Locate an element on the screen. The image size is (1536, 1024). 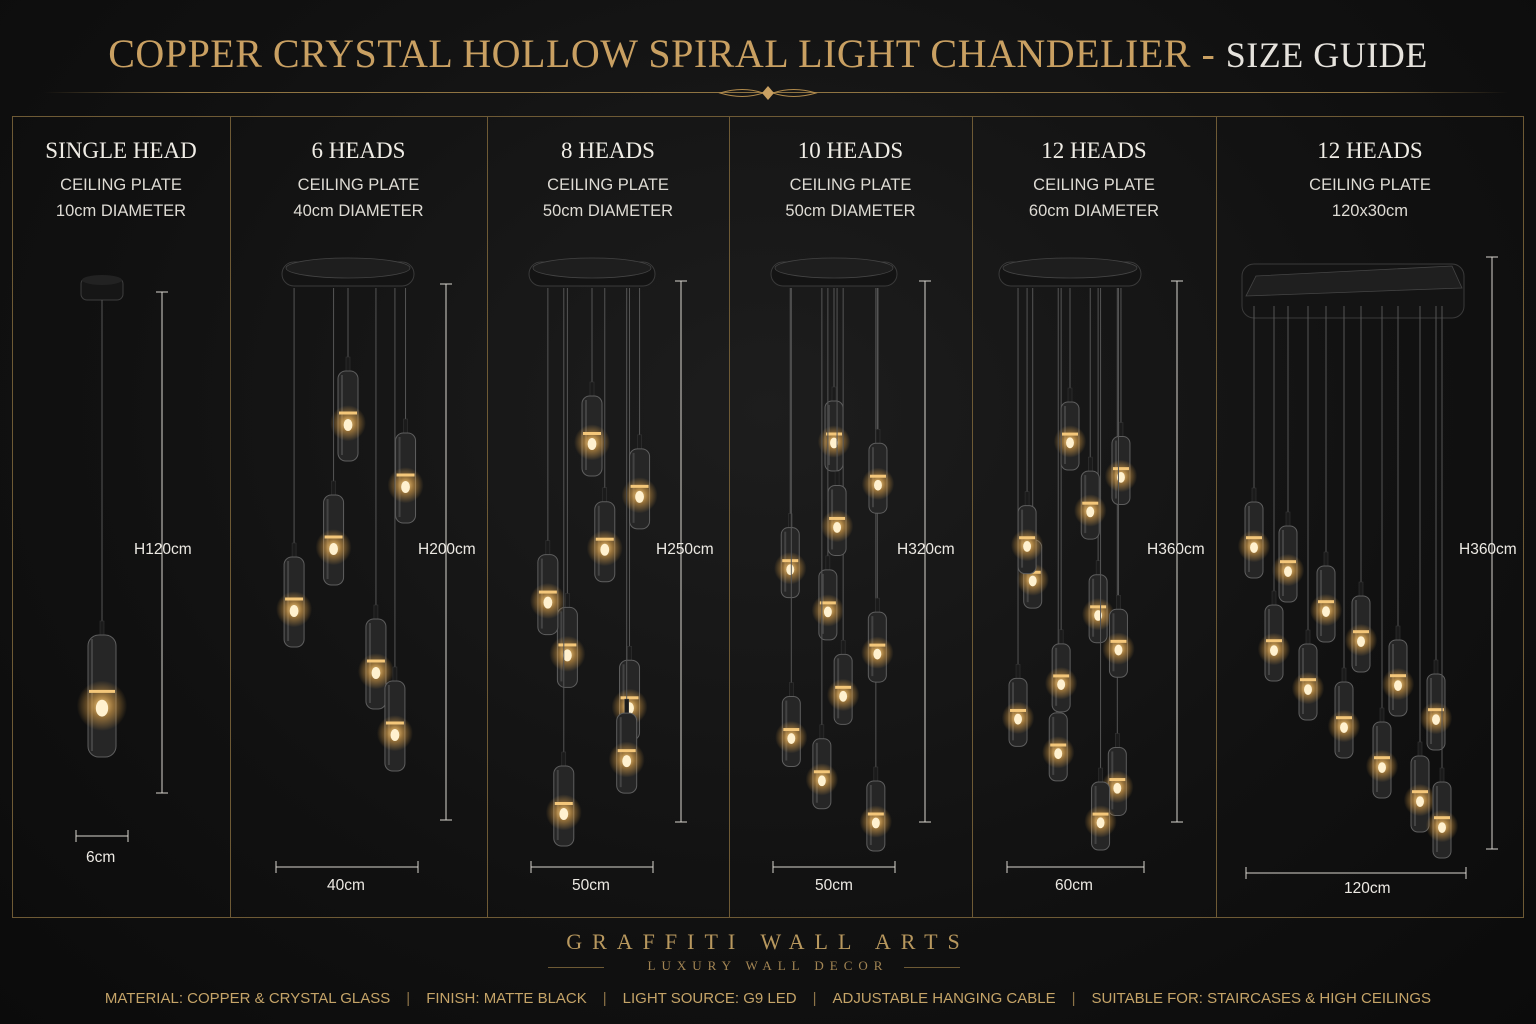
chandelier-12-round-illustration is located at coordinates (1090, 565).